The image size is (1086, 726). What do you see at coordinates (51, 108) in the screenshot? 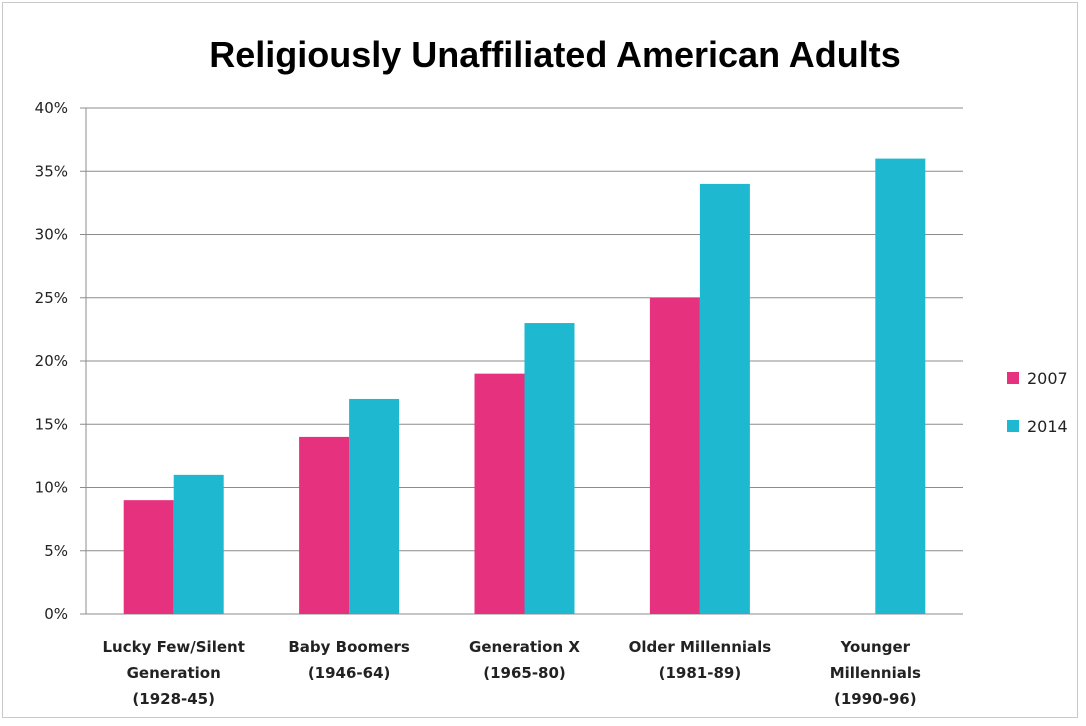
I see `y-tick-label: 40%` at bounding box center [51, 108].